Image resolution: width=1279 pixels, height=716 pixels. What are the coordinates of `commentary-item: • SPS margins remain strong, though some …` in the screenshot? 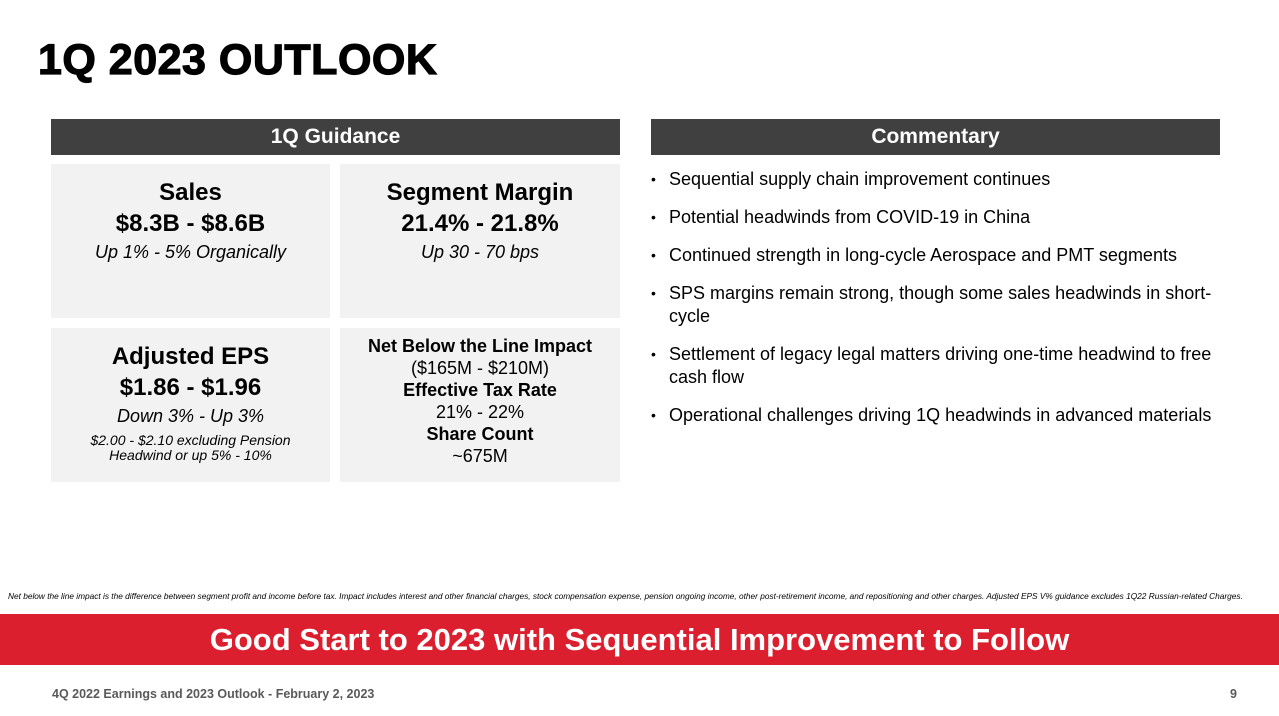 It's located at (941, 305).